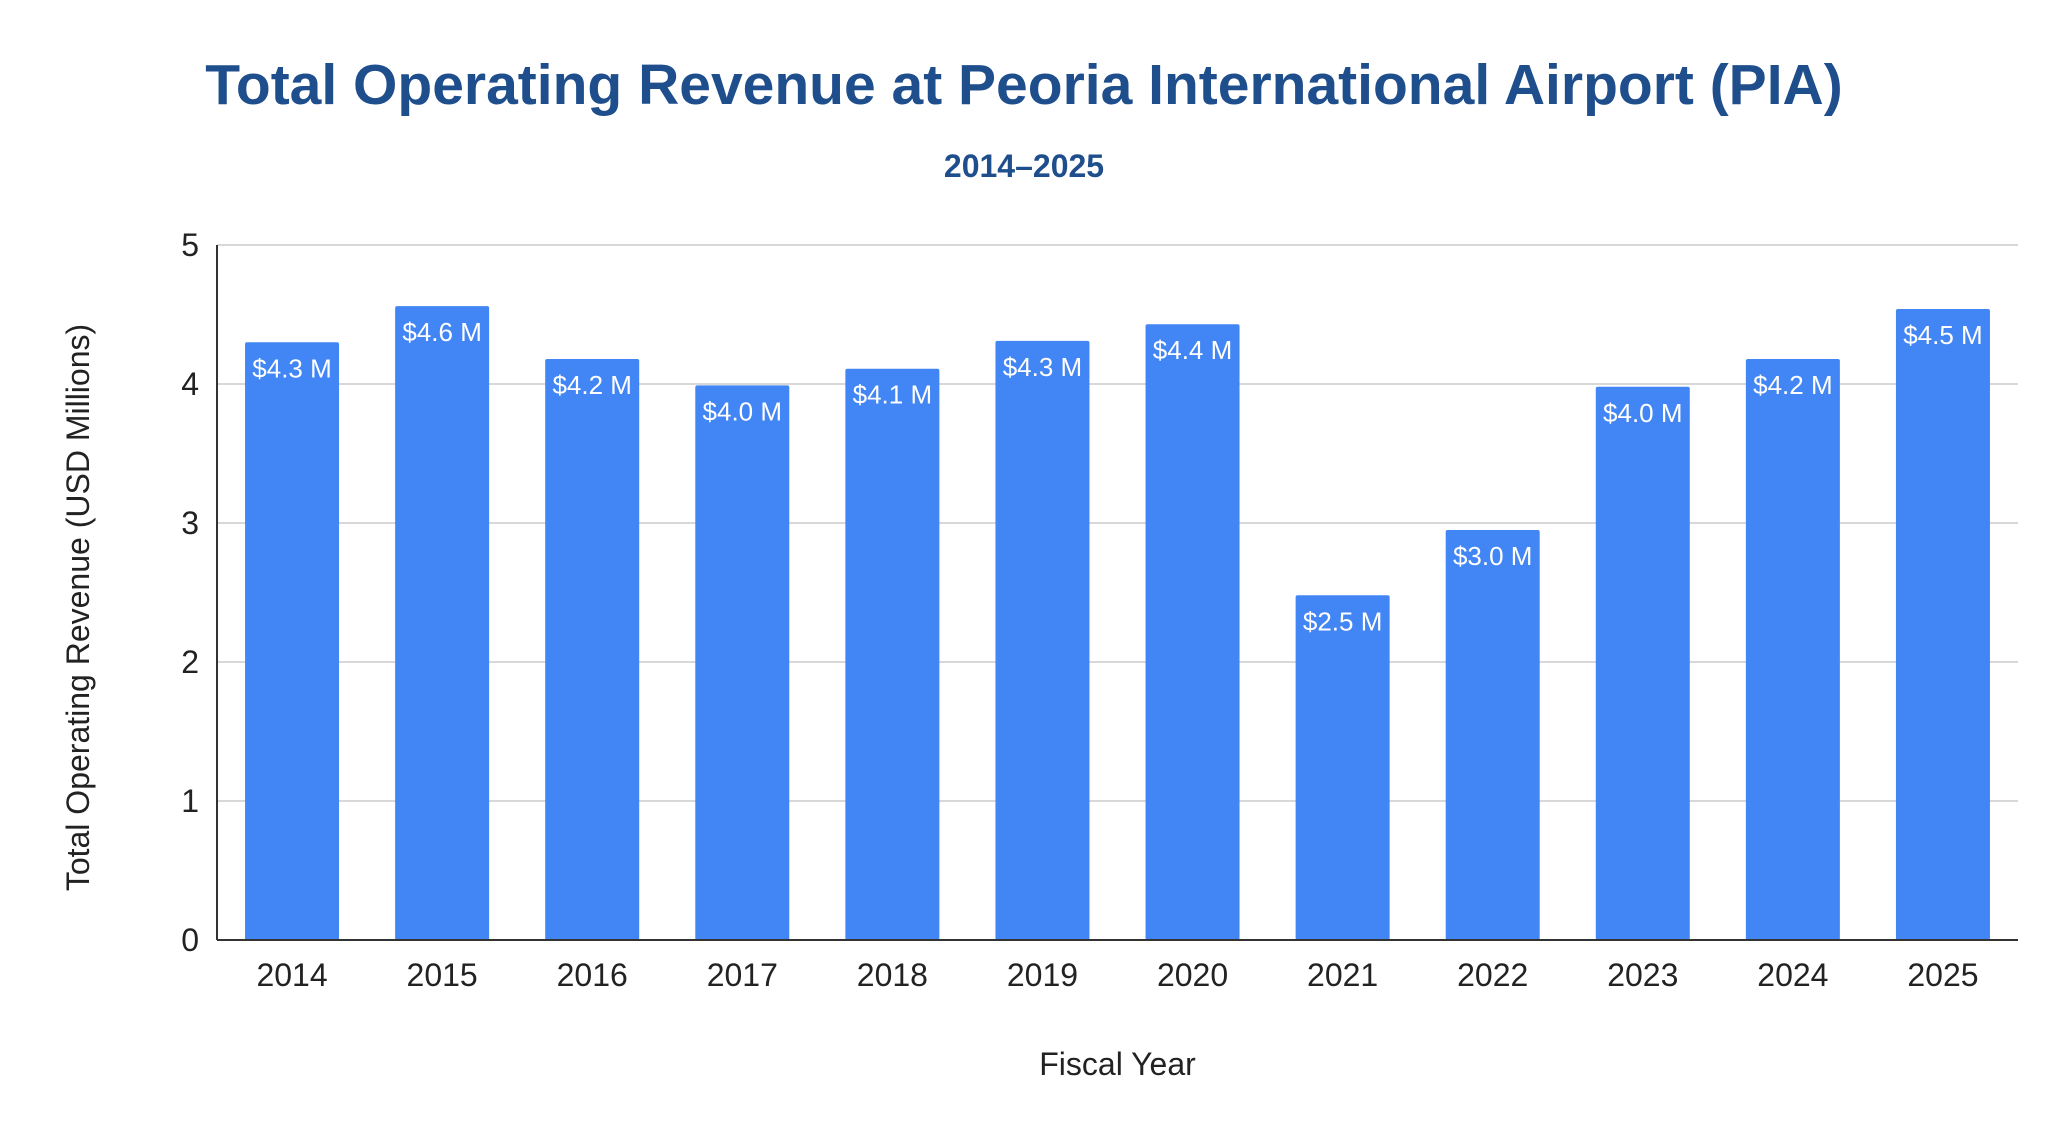  I want to click on y-tick-label: 3, so click(190, 523).